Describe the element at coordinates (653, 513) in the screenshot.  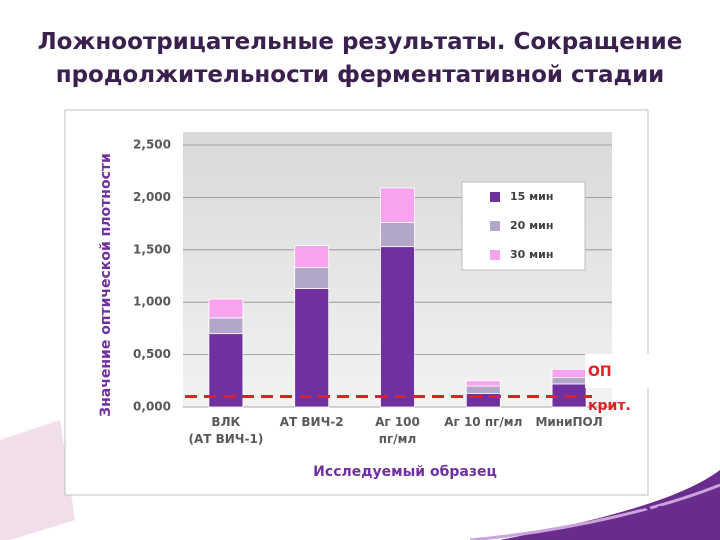
I see `page-number: 24` at that location.